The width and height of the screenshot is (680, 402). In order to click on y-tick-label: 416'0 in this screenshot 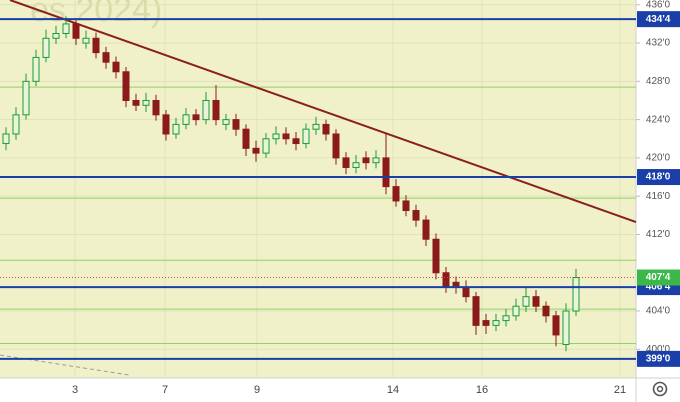, I will do `click(658, 196)`.